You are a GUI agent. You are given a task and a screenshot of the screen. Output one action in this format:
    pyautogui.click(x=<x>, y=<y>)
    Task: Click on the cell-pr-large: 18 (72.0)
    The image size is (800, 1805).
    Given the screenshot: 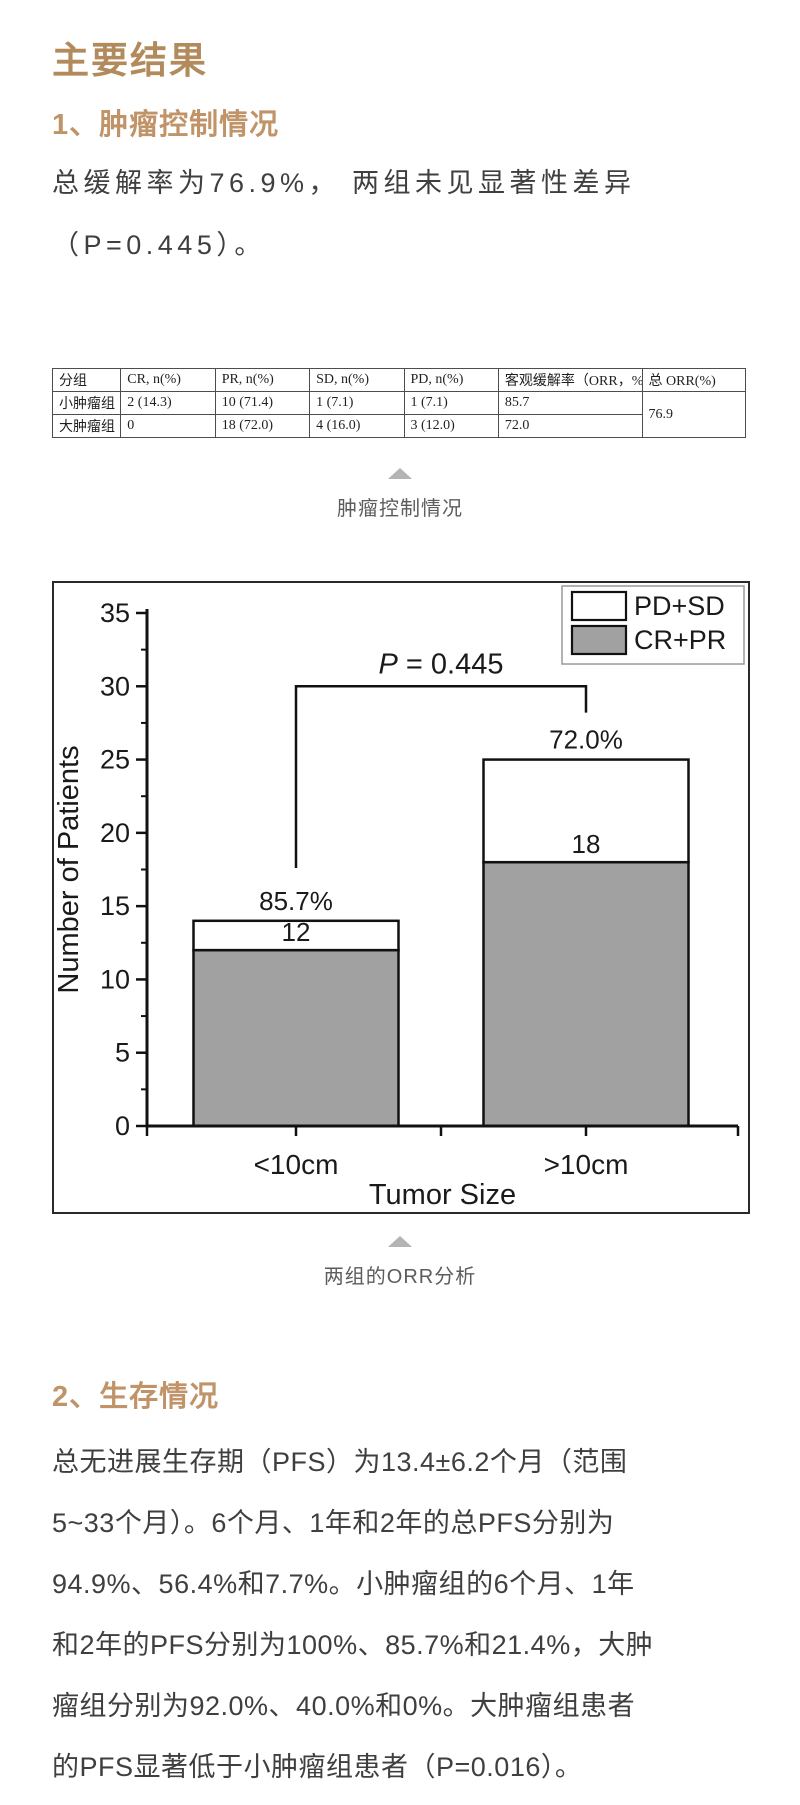 What is the action you would take?
    pyautogui.click(x=262, y=426)
    